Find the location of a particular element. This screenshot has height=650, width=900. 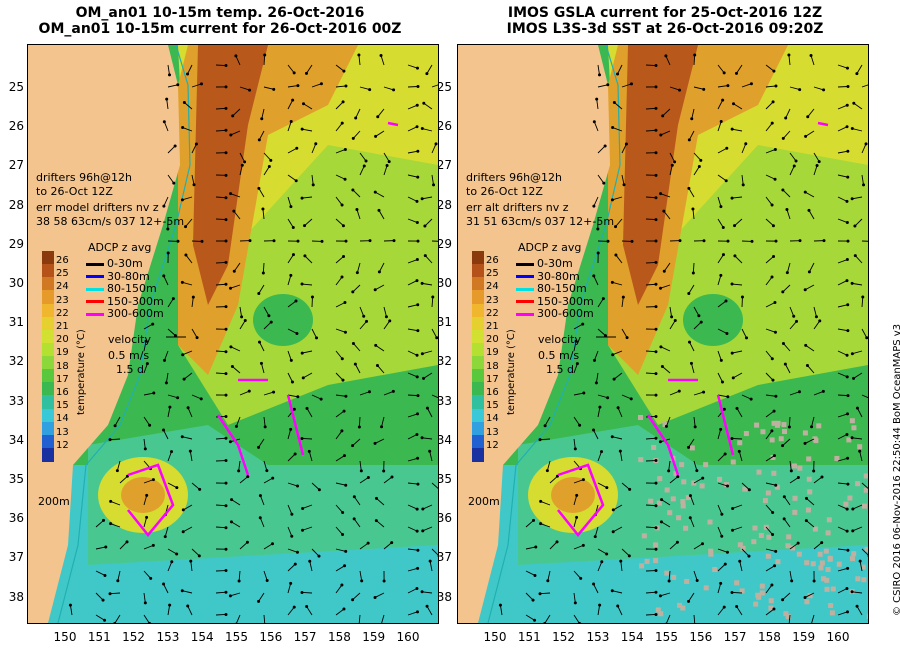

left-colorbar-tick: 22 is located at coordinates (62, 313).